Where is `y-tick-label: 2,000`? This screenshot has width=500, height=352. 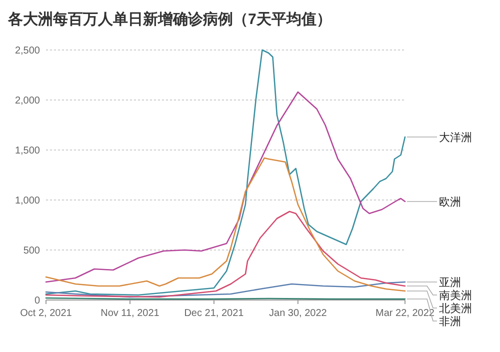
y-tick-label: 2,000 is located at coordinates (27, 101).